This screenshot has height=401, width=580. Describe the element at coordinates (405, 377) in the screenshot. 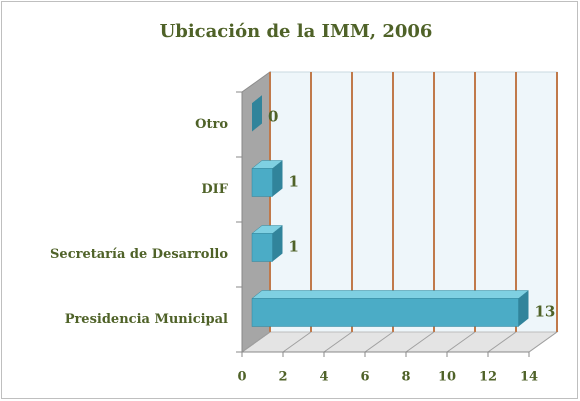

I see `x-tick-label: 8` at that location.